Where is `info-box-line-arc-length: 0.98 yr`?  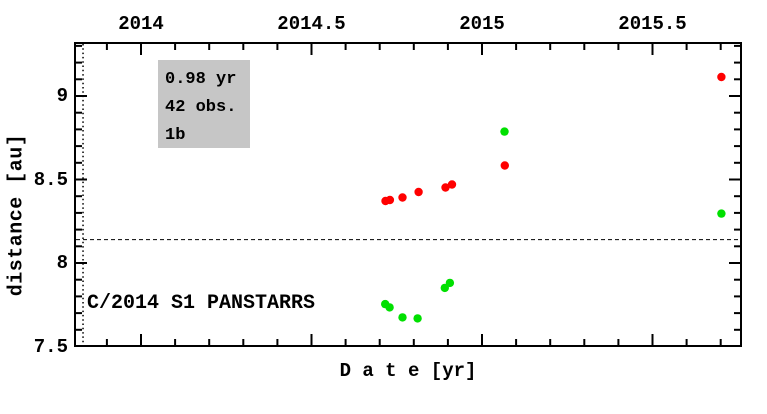 info-box-line-arc-length: 0.98 yr is located at coordinates (201, 79).